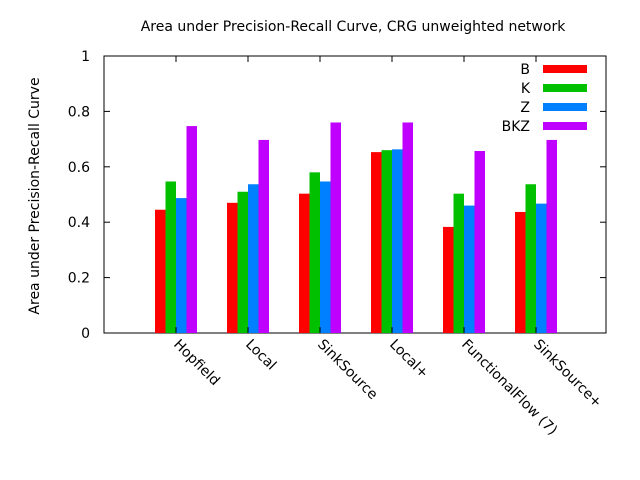 This screenshot has width=640, height=480. I want to click on x-tick-label: Local, so click(260, 355).